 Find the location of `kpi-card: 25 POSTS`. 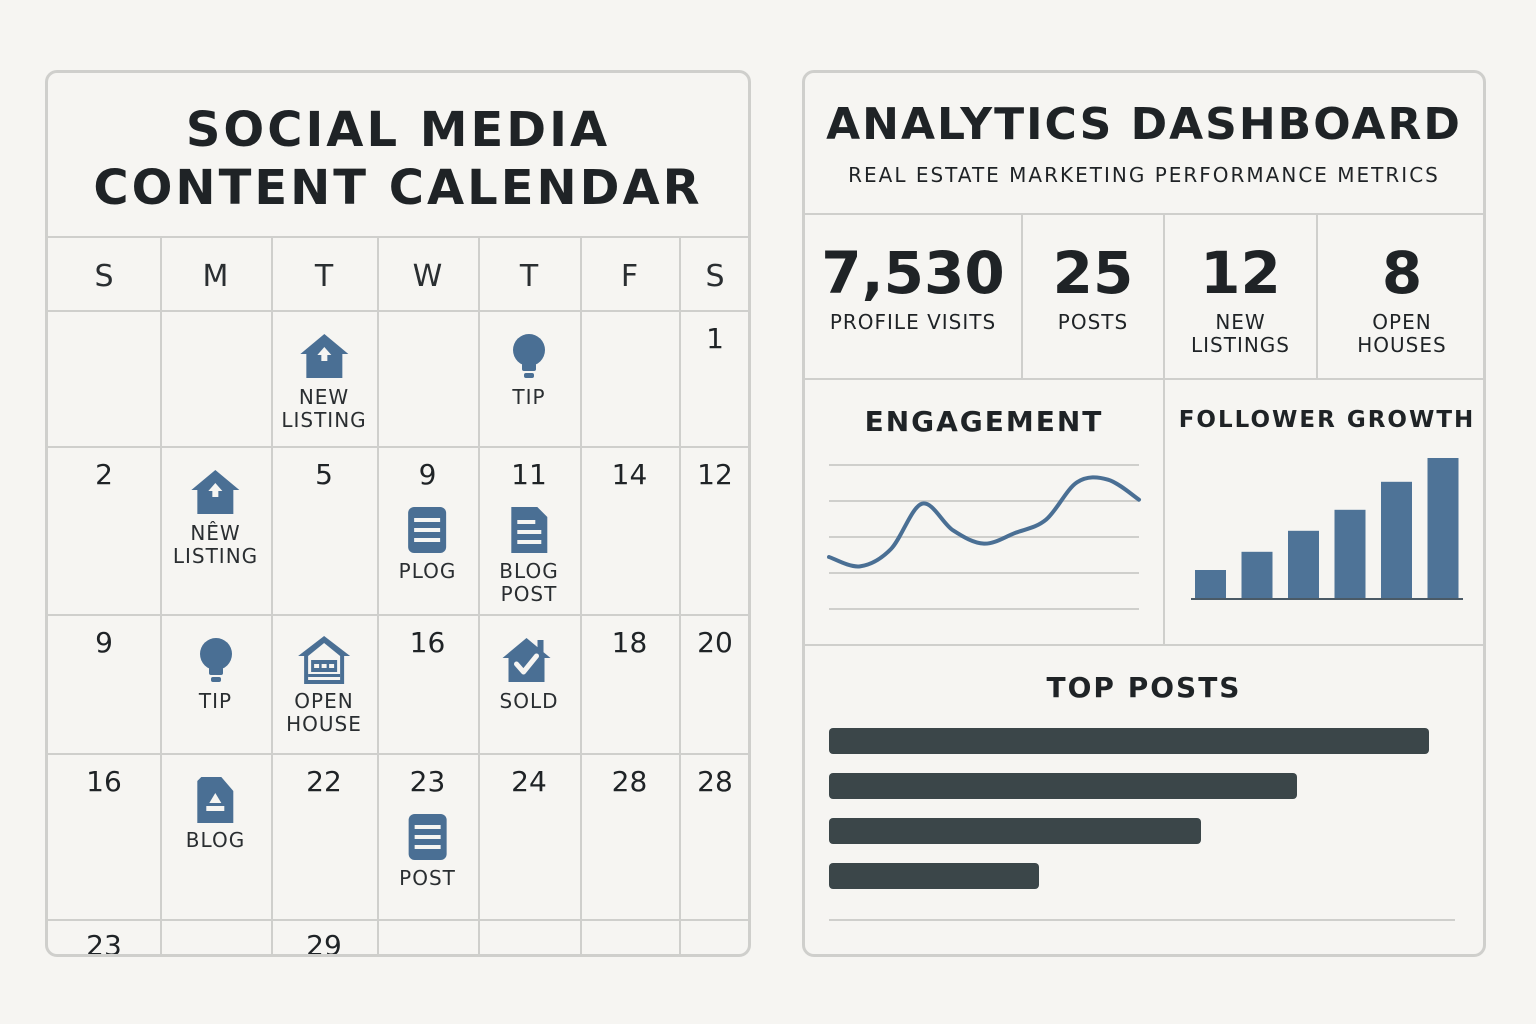

kpi-card: 25 POSTS is located at coordinates (1093, 295).